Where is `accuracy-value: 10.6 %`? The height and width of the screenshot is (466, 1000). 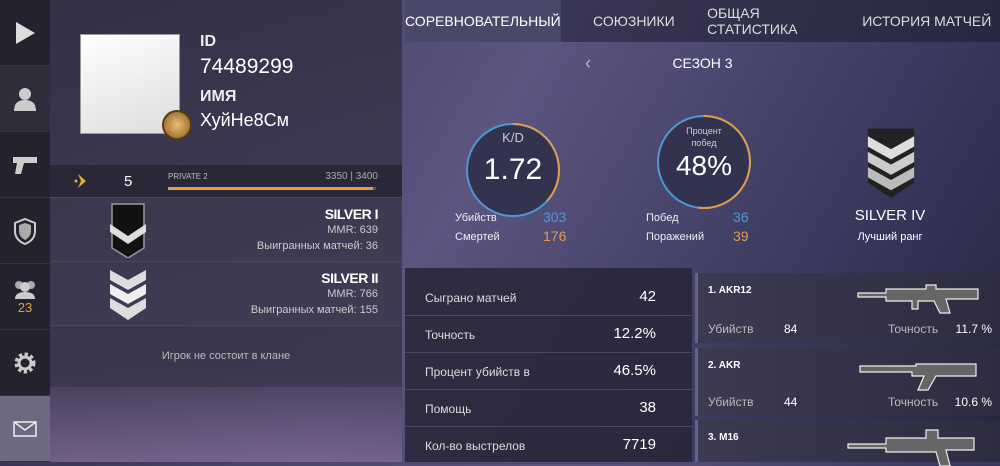
accuracy-value: 10.6 % is located at coordinates (973, 402).